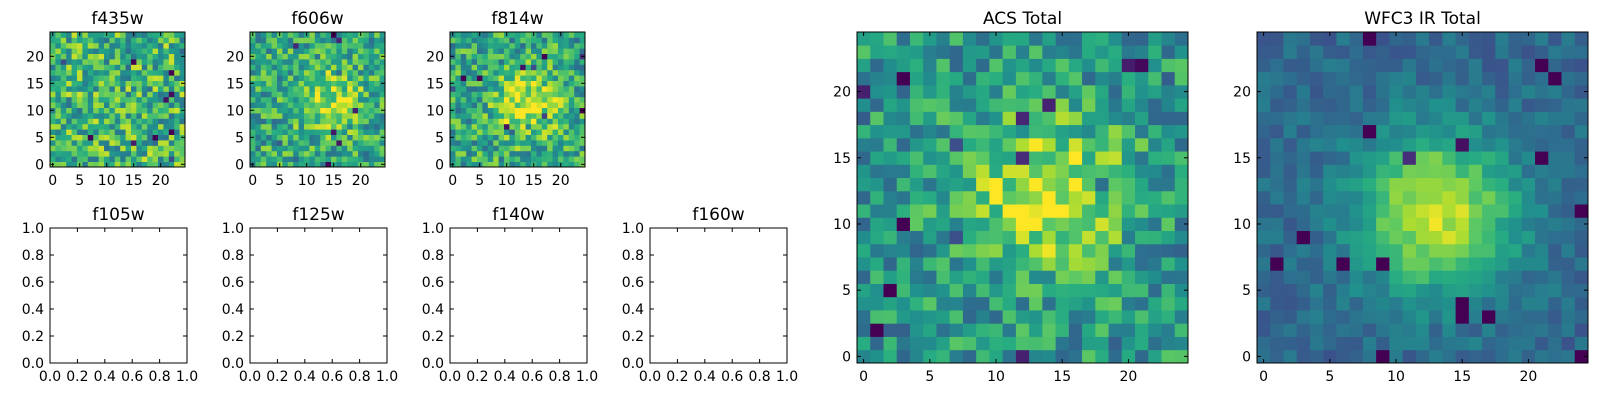 The height and width of the screenshot is (400, 1600). I want to click on panel-title: f814w, so click(517, 19).